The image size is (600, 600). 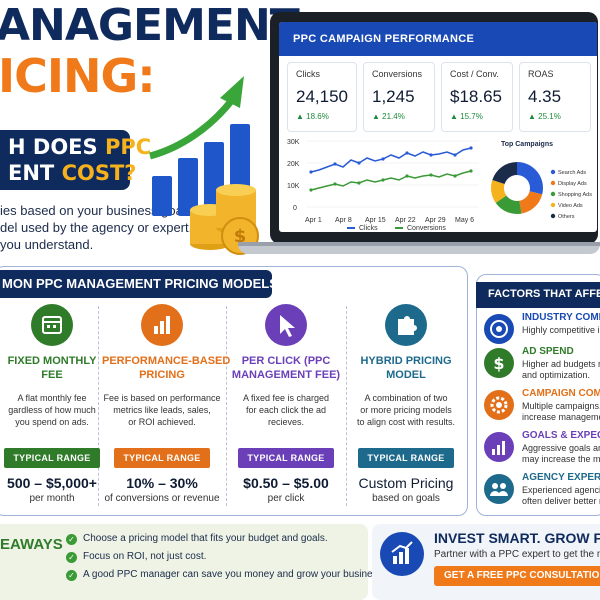 I want to click on metric-value: $18.65, so click(x=476, y=96).